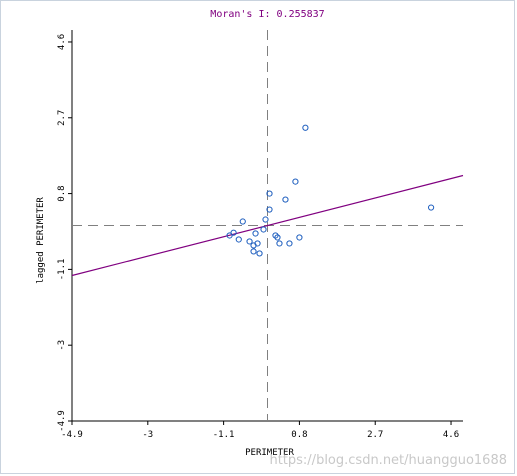 The height and width of the screenshot is (476, 517). What do you see at coordinates (62, 193) in the screenshot?
I see `y-tick-label: 0.8` at bounding box center [62, 193].